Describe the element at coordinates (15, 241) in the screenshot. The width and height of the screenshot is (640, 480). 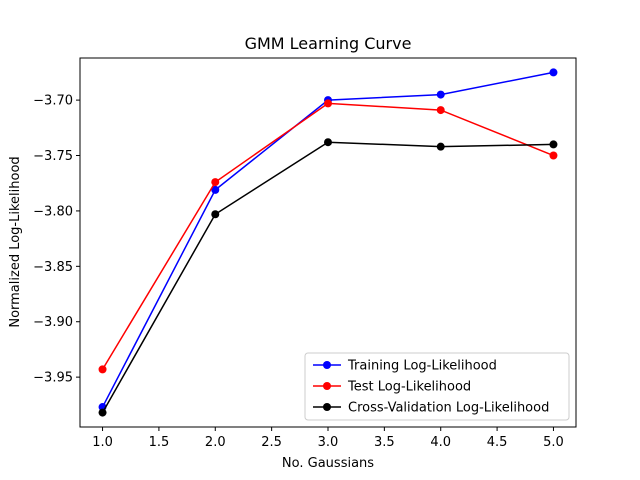
I see `y-axis-label: Normalized Log-Likelihood` at that location.